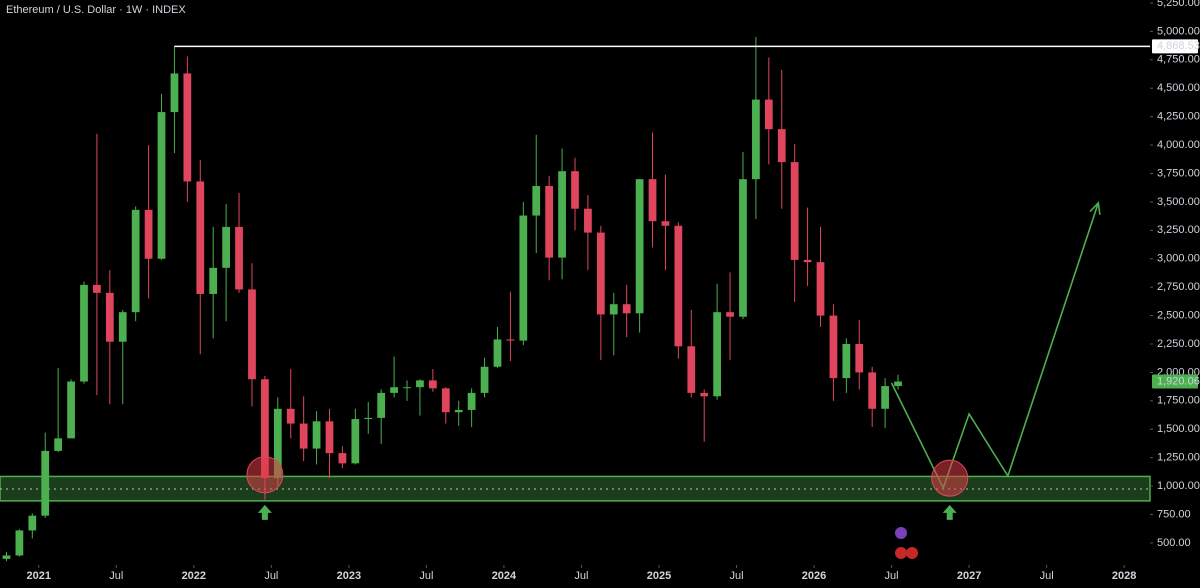 The image size is (1200, 588). I want to click on resistance-label-box, so click(1175, 46).